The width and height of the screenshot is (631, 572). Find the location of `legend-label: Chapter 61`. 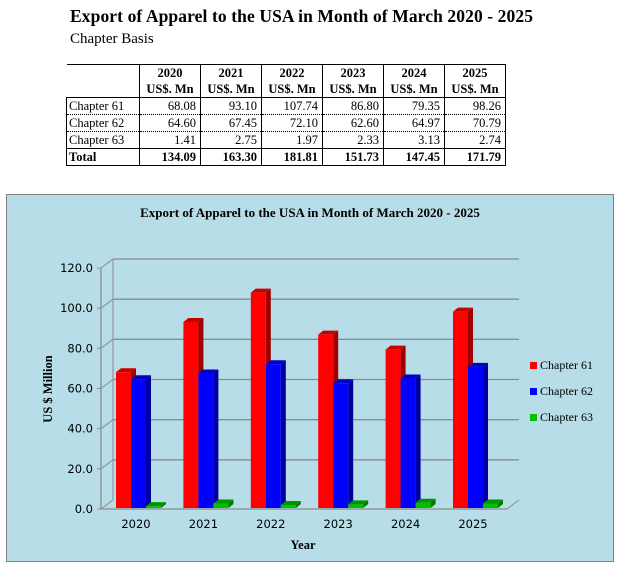

legend-label: Chapter 61 is located at coordinates (566, 365).